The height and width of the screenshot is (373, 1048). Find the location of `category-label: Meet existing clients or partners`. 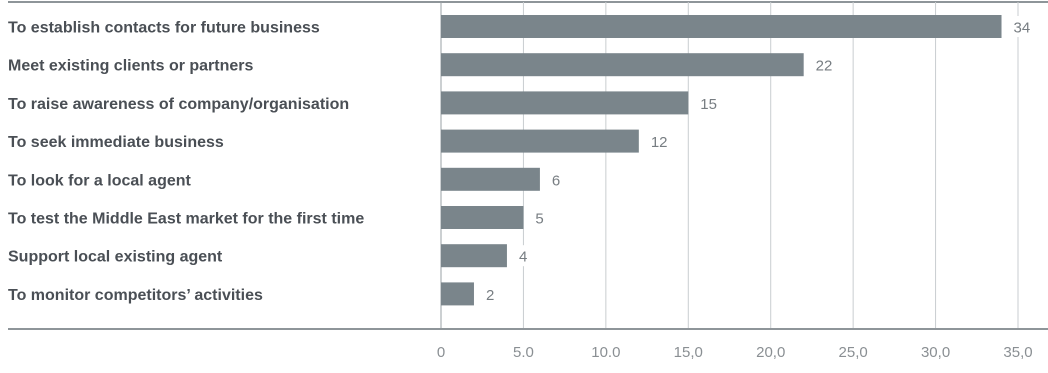

category-label: Meet existing clients or partners is located at coordinates (131, 66).